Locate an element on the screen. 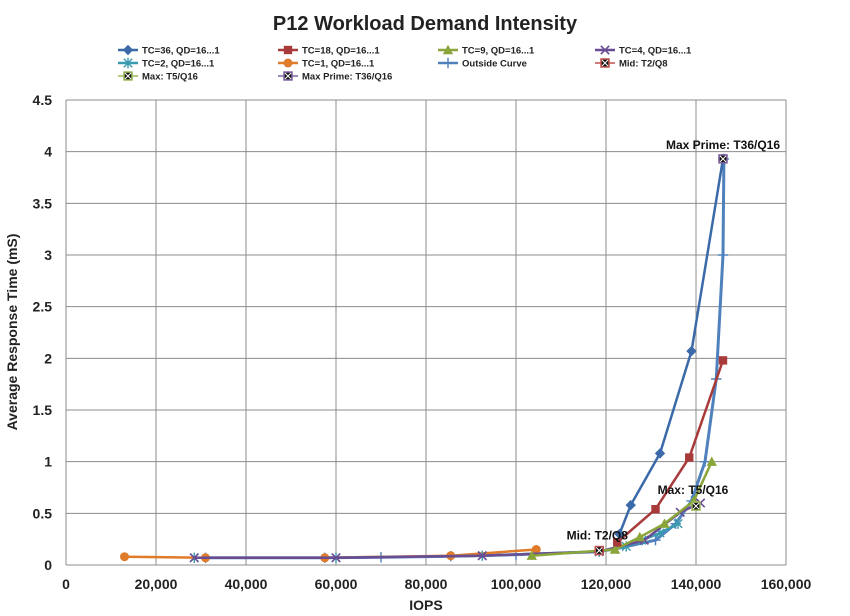 The image size is (850, 616). x-tick-label: 20,000 is located at coordinates (156, 584).